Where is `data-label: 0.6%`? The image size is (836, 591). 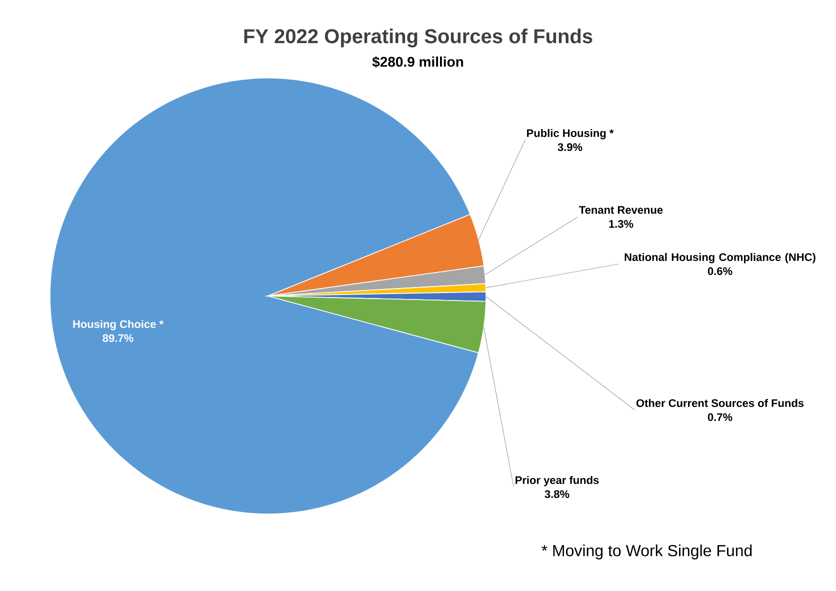
data-label: 0.6% is located at coordinates (720, 271).